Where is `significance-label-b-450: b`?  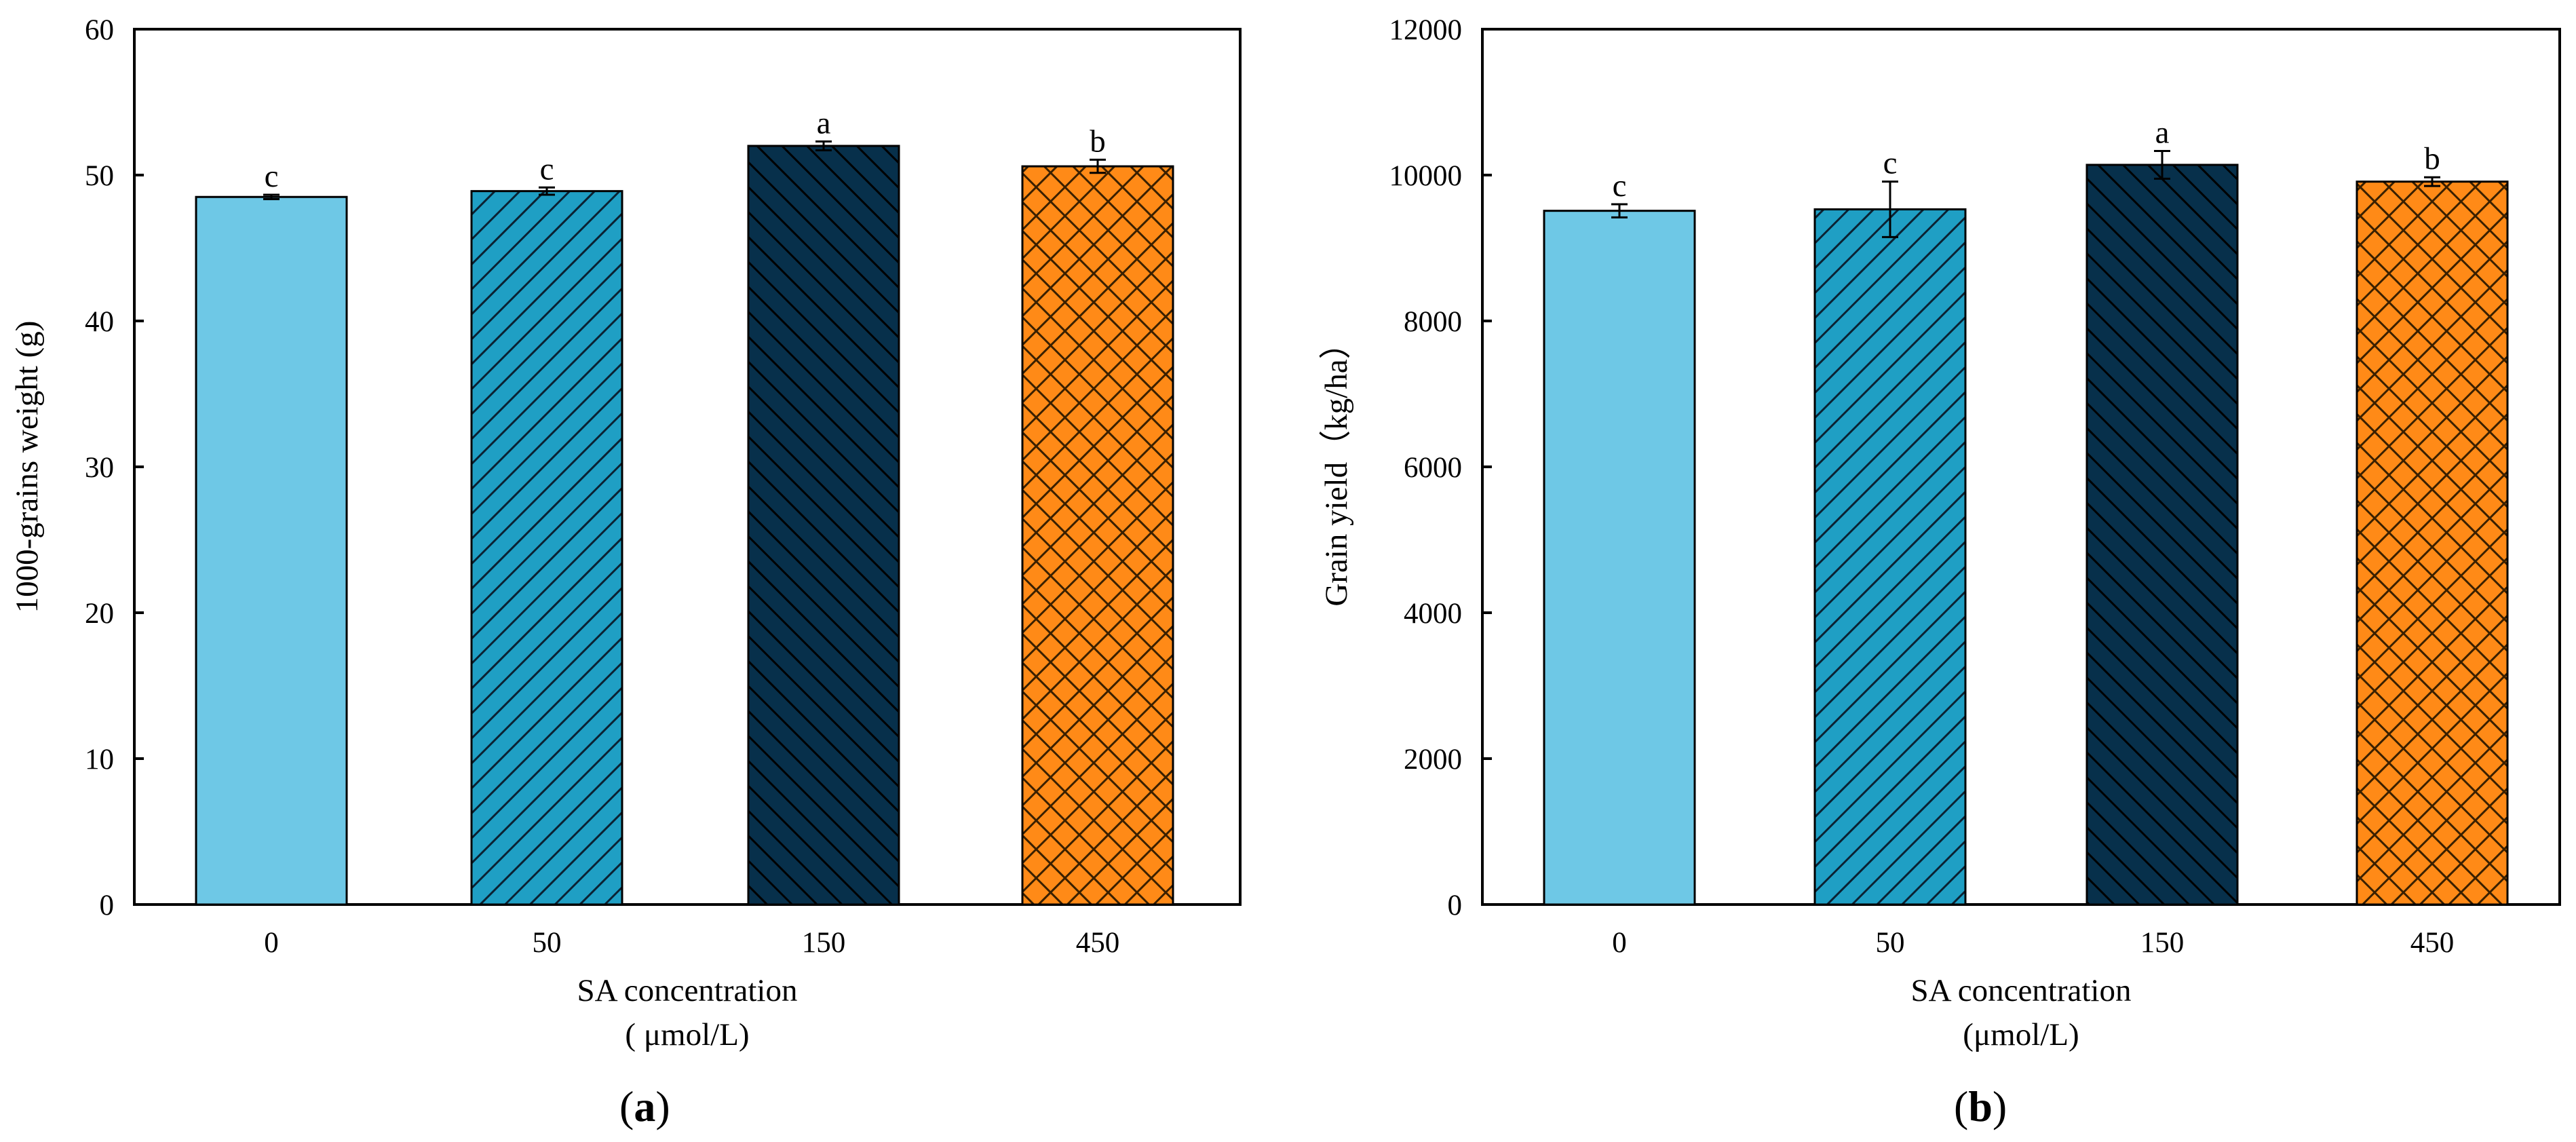
significance-label-b-450: b is located at coordinates (2432, 158).